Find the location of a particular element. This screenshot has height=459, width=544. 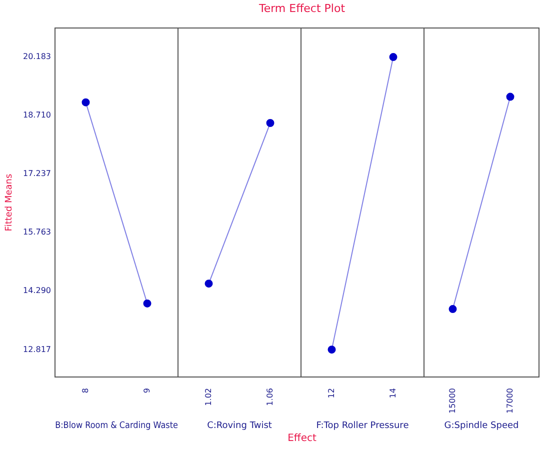

x-tick-label: 17000 is located at coordinates (509, 401).